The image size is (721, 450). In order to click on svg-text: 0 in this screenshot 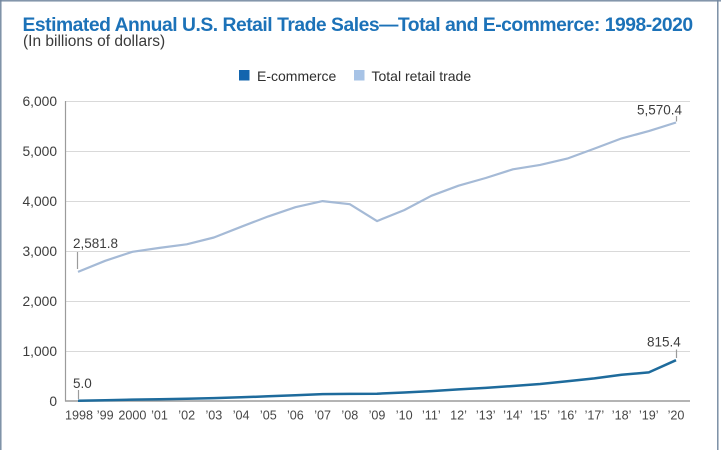, I will do `click(53, 401)`.